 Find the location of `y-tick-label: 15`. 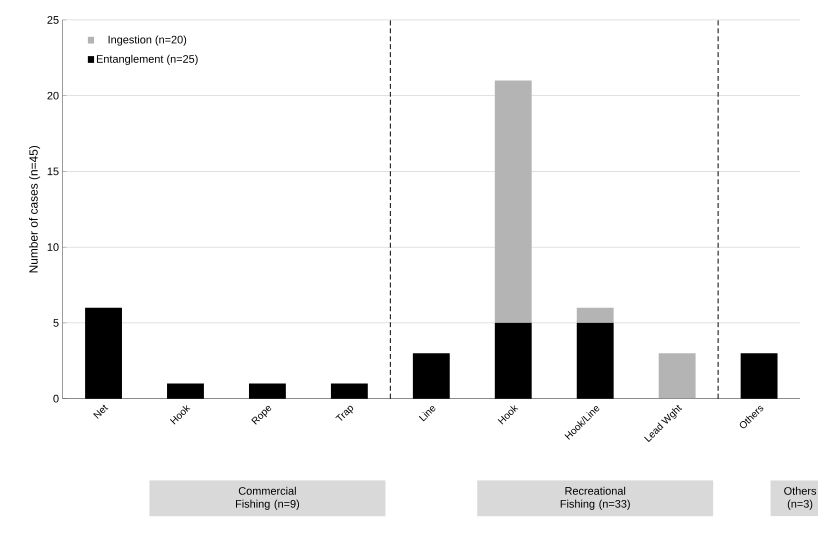

y-tick-label: 15 is located at coordinates (53, 172).